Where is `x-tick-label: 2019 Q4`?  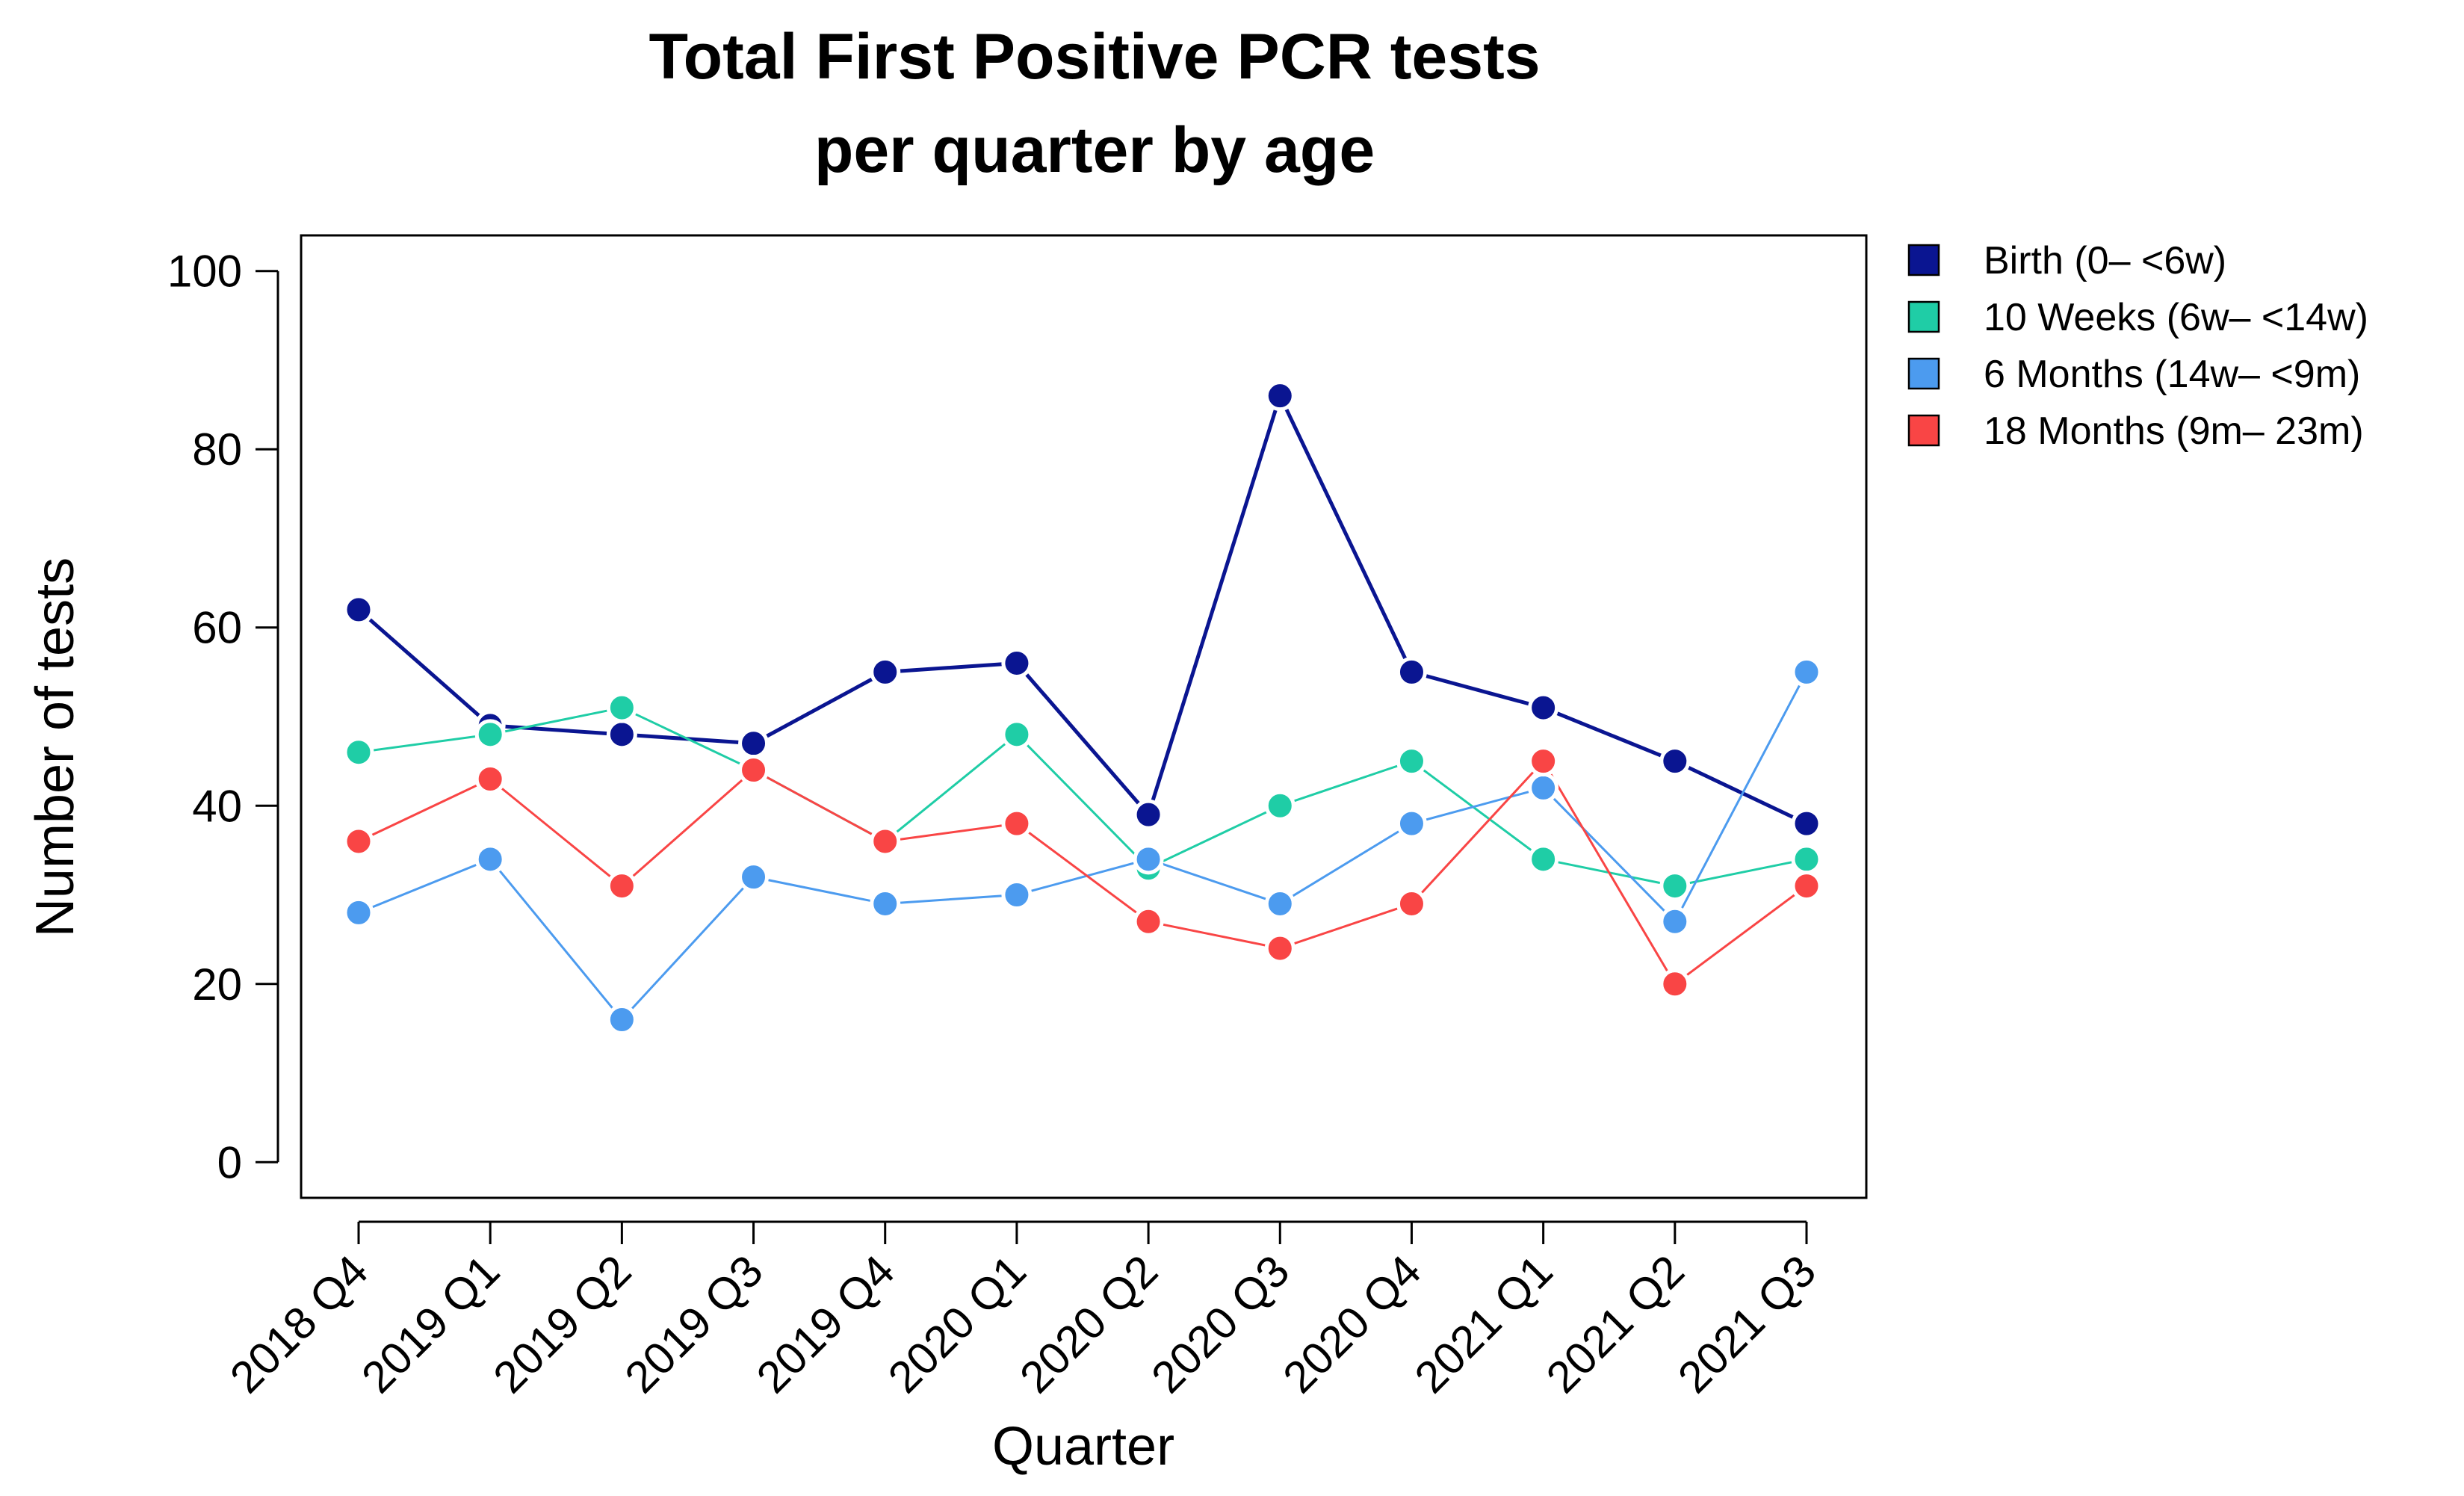
x-tick-label: 2019 Q4 is located at coordinates (826, 1324).